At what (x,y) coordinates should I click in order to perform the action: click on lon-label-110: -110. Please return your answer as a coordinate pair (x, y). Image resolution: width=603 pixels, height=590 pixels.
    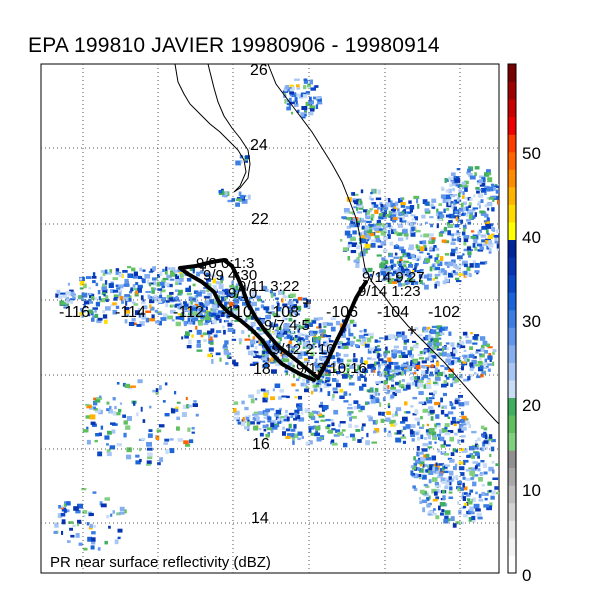
    Looking at the image, I should click on (236, 312).